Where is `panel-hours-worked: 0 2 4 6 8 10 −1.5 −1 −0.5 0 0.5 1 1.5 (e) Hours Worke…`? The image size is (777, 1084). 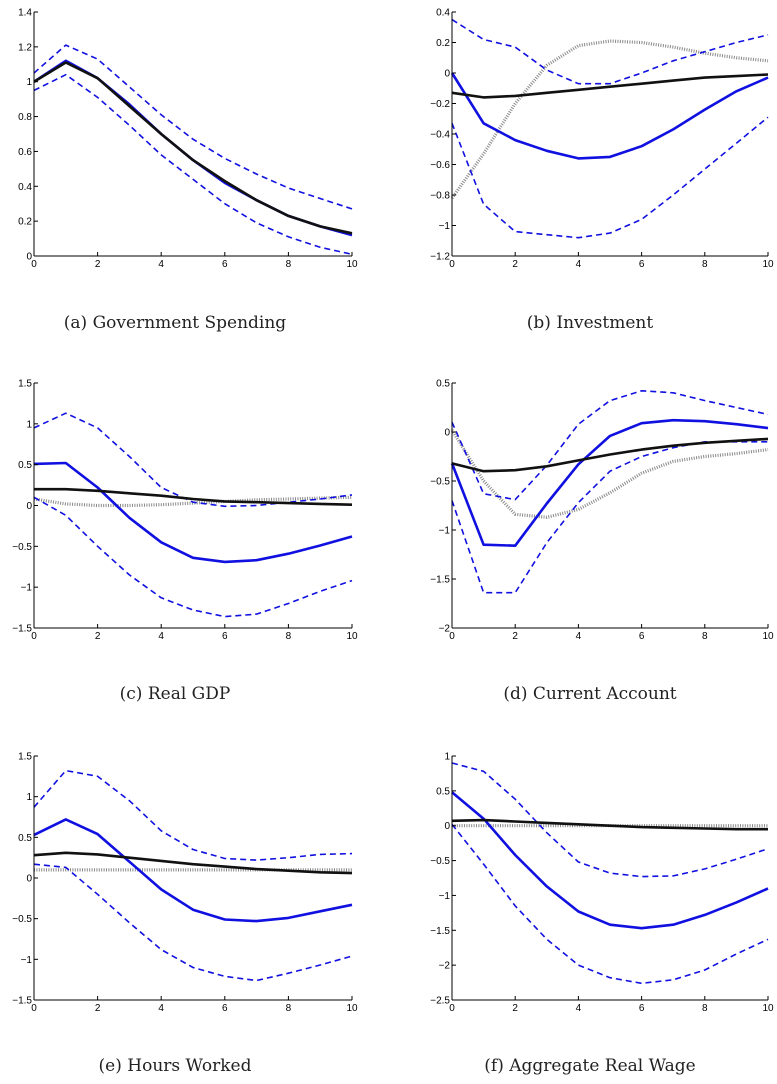
panel-hours-worked: 0 2 4 6 8 10 −1.5 −1 −0.5 0 0.5 1 1.5 (e) Hours Worke… is located at coordinates (185, 914).